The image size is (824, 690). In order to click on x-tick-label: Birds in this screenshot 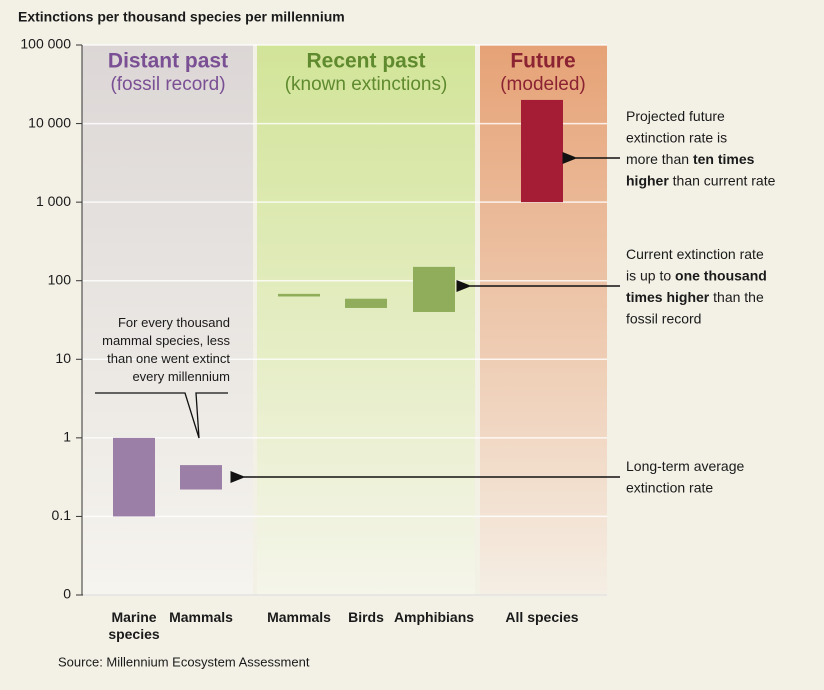, I will do `click(366, 617)`.